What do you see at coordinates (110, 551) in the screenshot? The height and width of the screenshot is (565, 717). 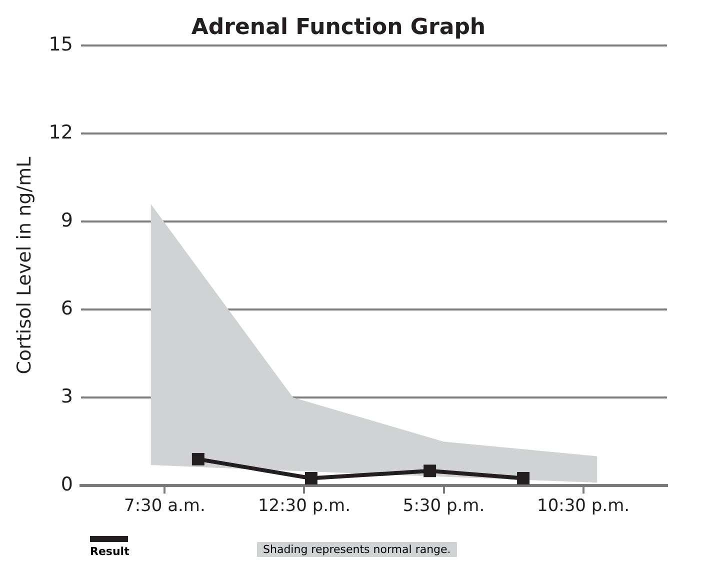 I see `legend-label: Result` at bounding box center [110, 551].